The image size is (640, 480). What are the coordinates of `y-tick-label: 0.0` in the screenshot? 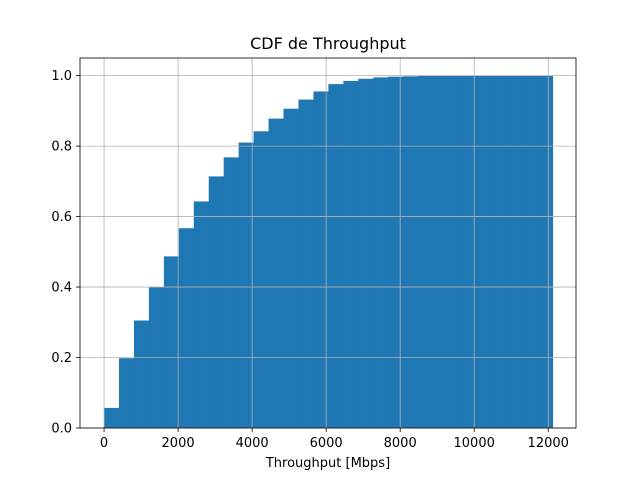 It's located at (61, 429).